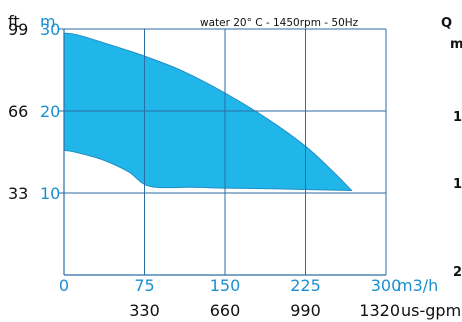 This screenshot has height=322, width=462. Describe the element at coordinates (225, 310) in the screenshot. I see `x2-tick-label-1: 660` at that location.